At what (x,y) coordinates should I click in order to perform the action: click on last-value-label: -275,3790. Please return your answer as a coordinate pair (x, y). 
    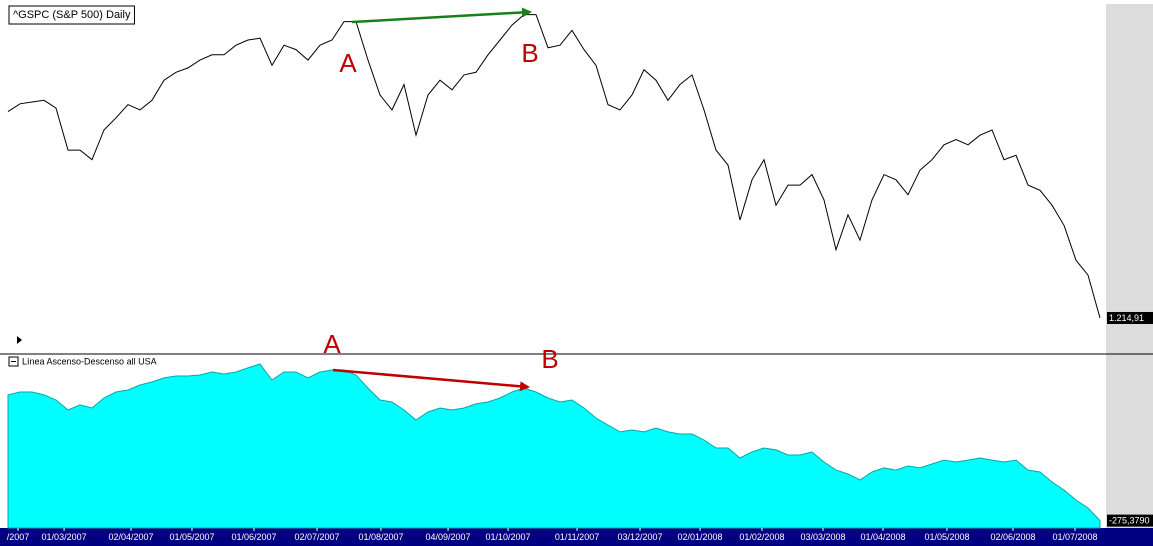
    Looking at the image, I should click on (1129, 520).